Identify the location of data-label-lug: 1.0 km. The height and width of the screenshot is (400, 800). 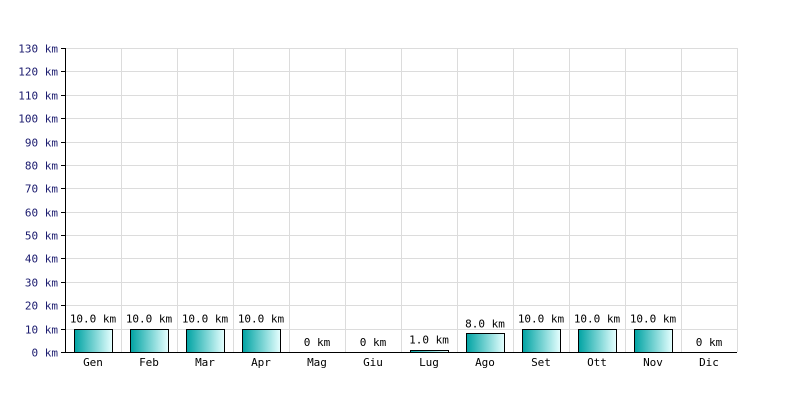
(429, 340).